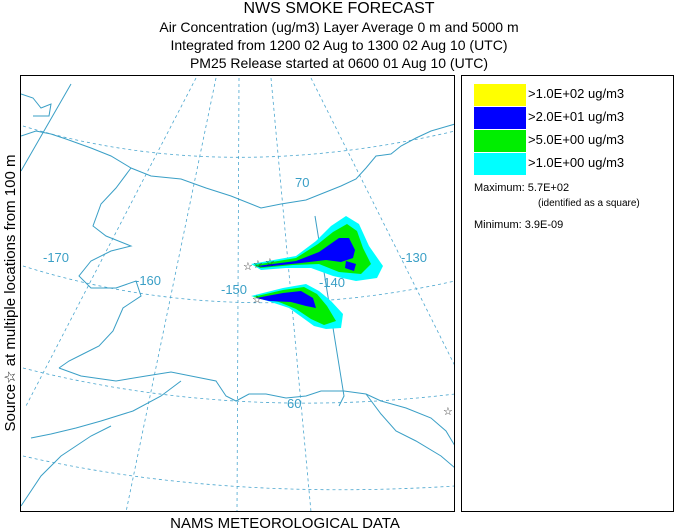 This screenshot has width=678, height=532. I want to click on coast-peninsula, so click(66, 466).